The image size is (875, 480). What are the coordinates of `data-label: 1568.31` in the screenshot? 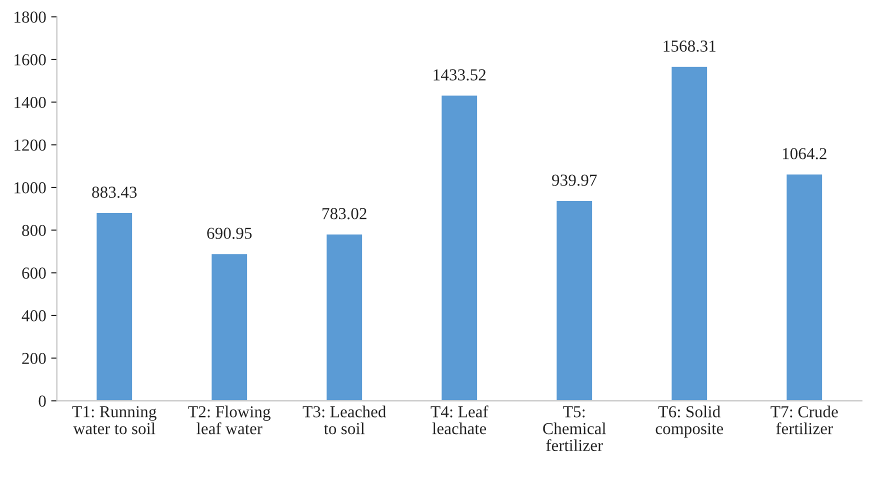 It's located at (690, 46).